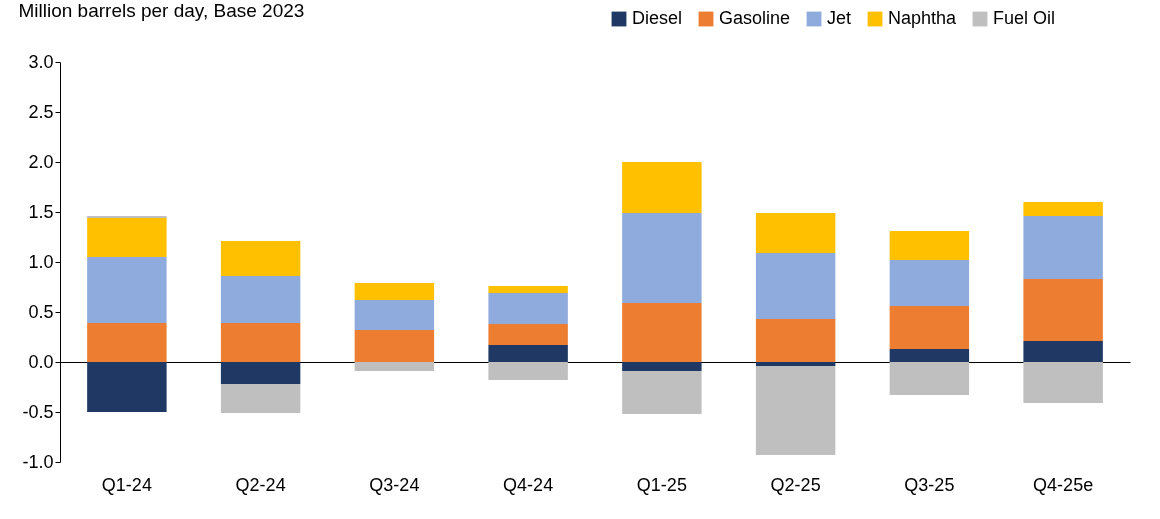 Image resolution: width=1160 pixels, height=519 pixels. Describe the element at coordinates (929, 484) in the screenshot. I see `x-tick-label: Q3-25` at that location.